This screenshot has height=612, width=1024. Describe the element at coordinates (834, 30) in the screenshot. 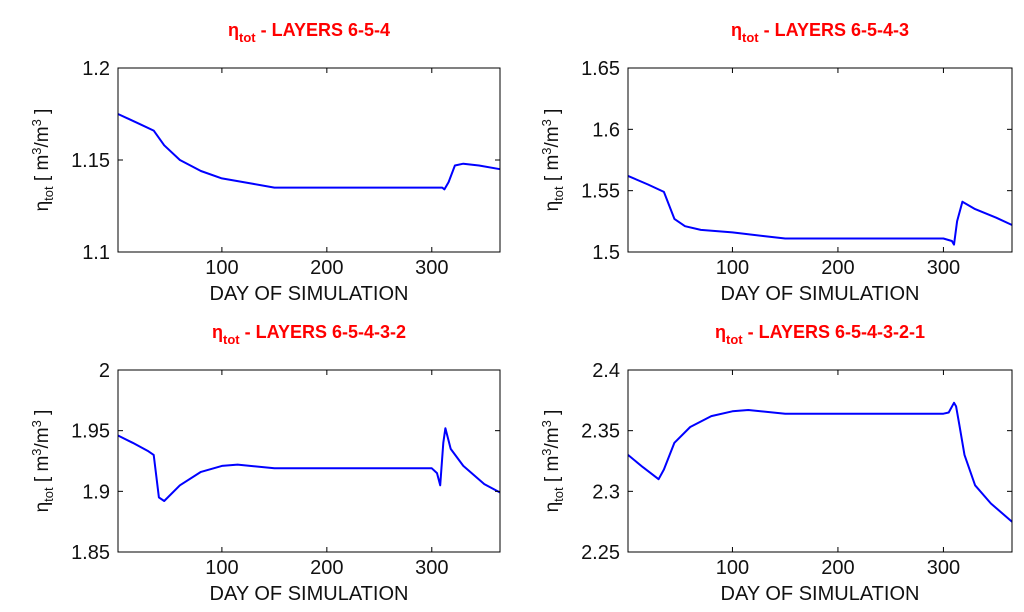

I see `chart-title-text: - LAYERS 6-5-4-3` at that location.